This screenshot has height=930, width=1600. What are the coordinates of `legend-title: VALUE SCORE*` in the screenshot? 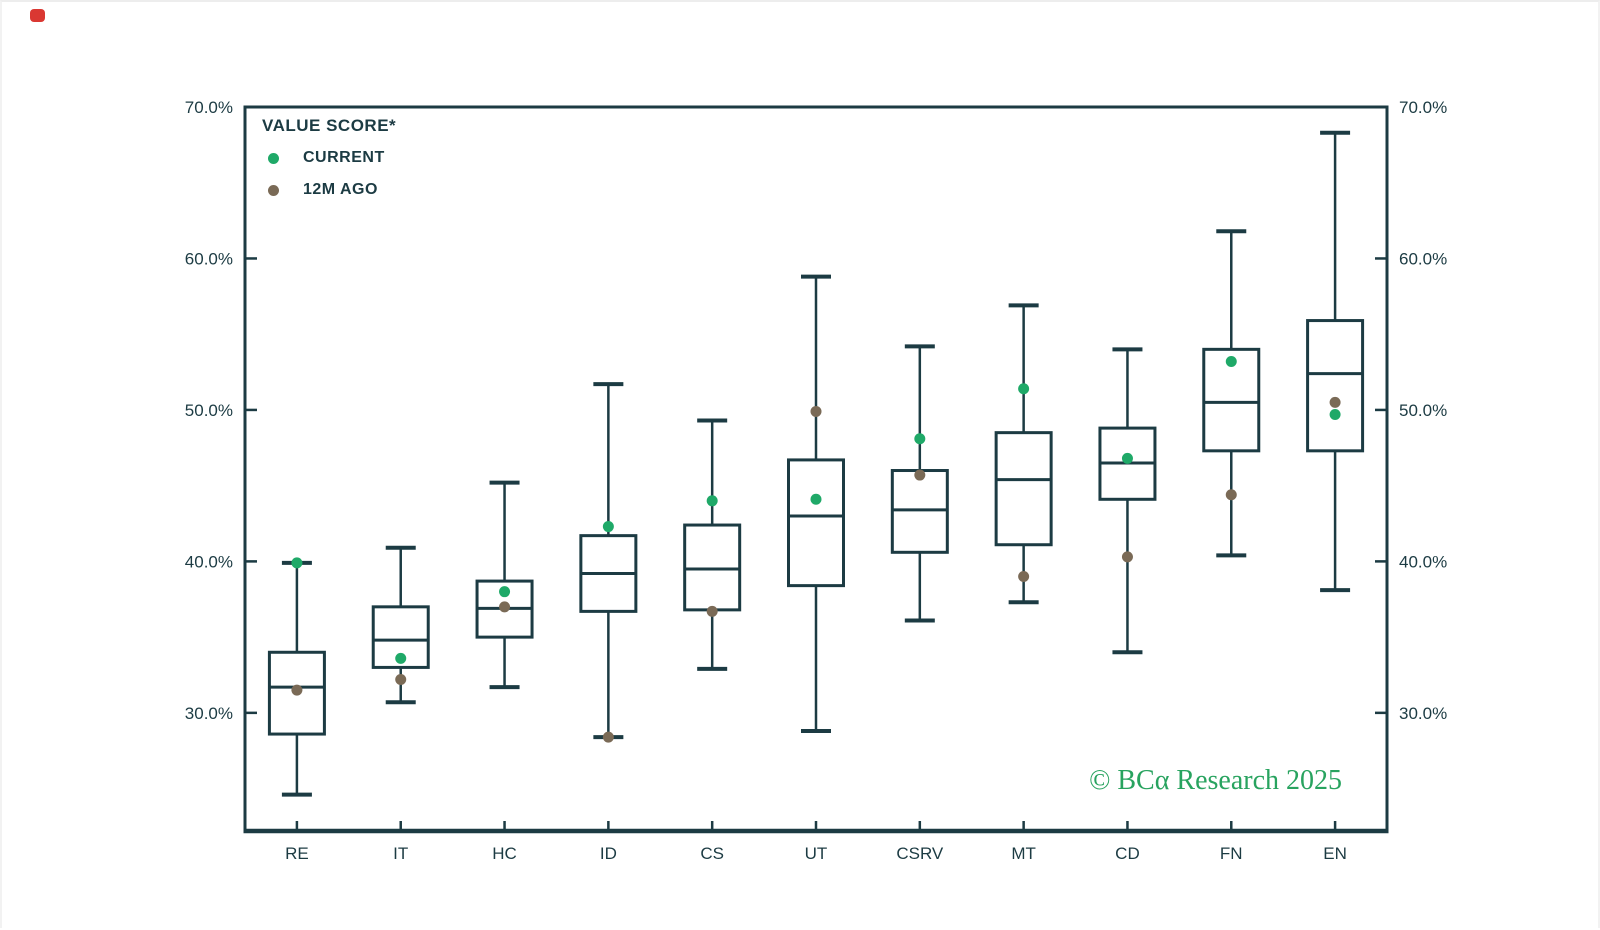 It's located at (329, 125).